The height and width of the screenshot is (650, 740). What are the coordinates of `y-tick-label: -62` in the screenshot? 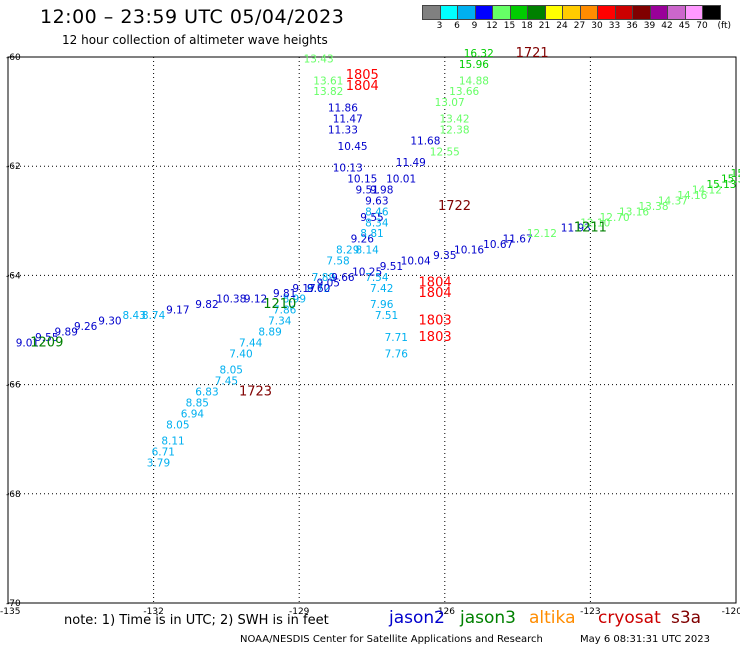 It's located at (13, 167).